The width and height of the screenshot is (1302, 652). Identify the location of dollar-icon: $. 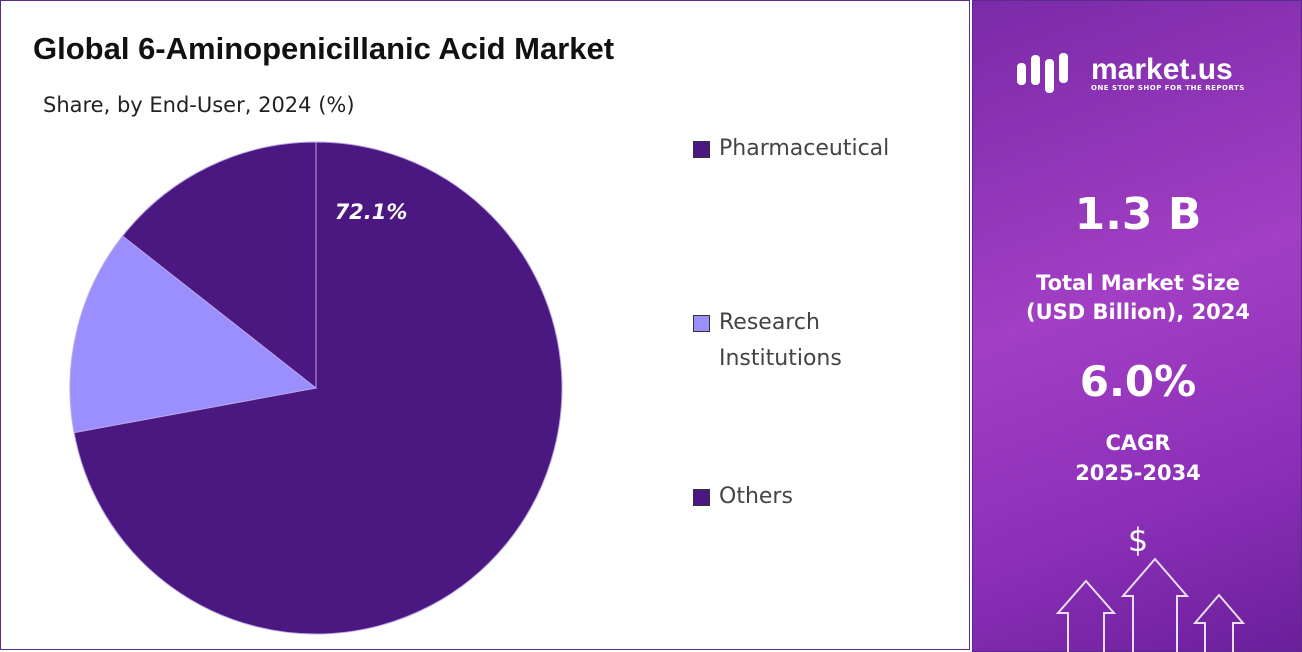
(1138, 540).